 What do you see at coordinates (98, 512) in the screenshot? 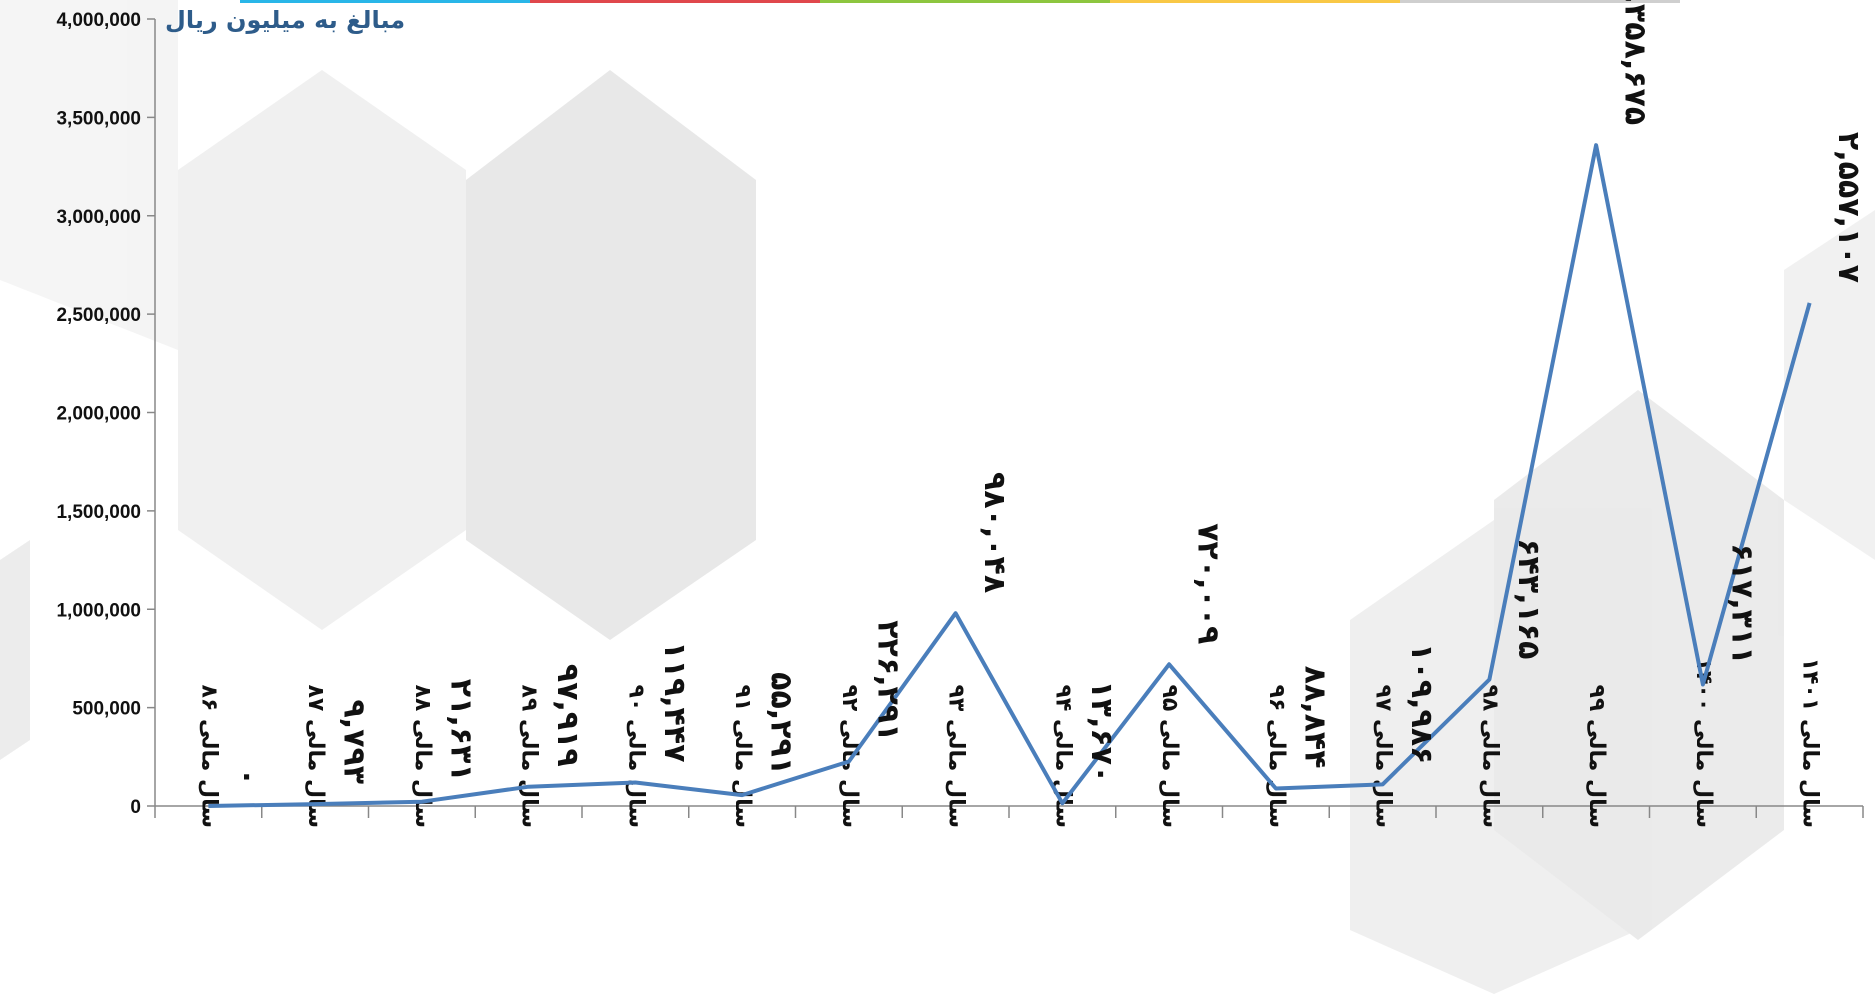
I see `y-tick-label: 1,500,000` at bounding box center [98, 512].